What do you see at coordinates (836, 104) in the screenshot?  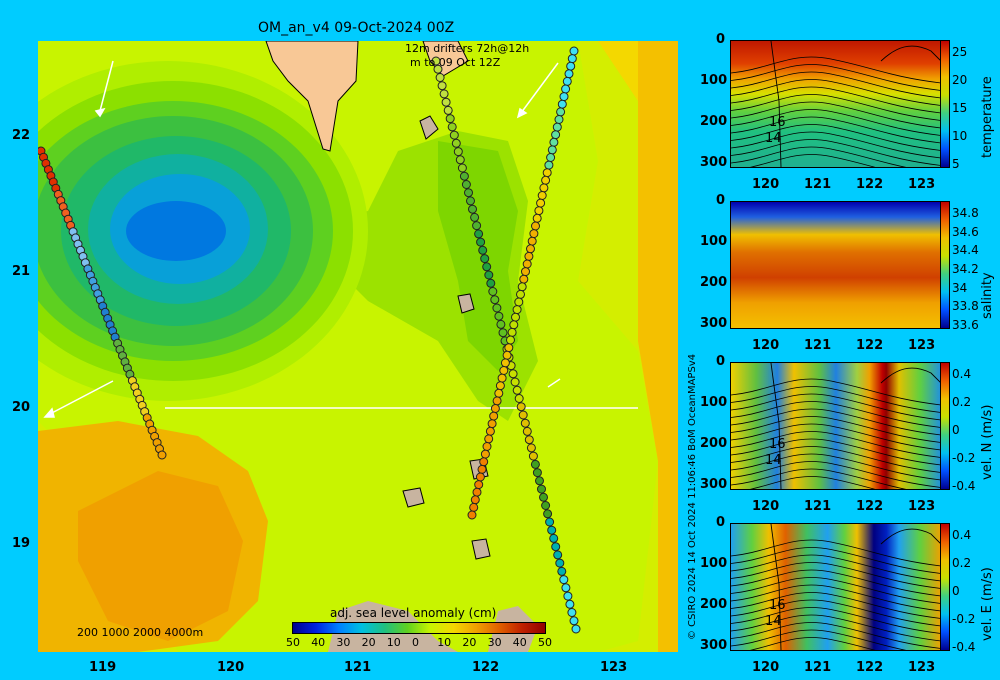 I see `temperature-section: 16 14` at bounding box center [836, 104].